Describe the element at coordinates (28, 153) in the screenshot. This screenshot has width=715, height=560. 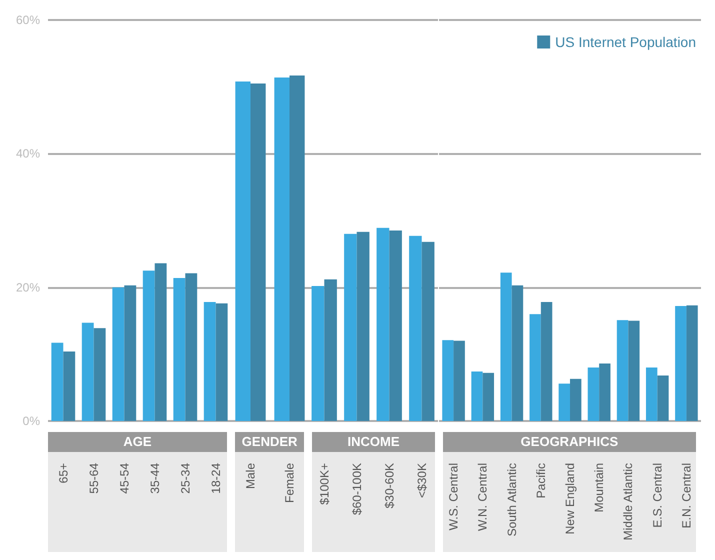
I see `y-tick-label: 40%` at that location.